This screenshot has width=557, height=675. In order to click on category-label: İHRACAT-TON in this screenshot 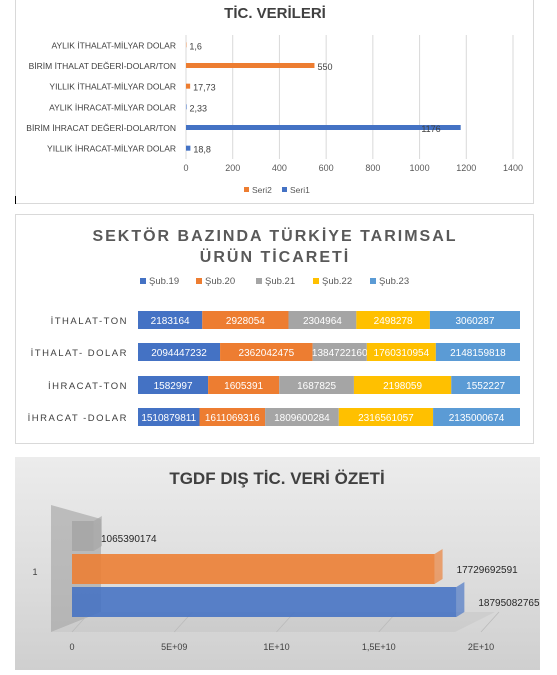, I will do `click(88, 386)`.